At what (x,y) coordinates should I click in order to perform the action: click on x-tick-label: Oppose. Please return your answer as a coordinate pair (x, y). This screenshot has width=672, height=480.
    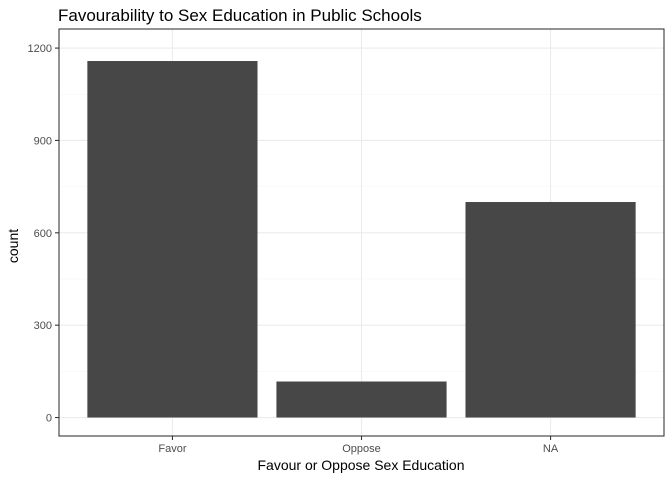
    Looking at the image, I should click on (361, 449).